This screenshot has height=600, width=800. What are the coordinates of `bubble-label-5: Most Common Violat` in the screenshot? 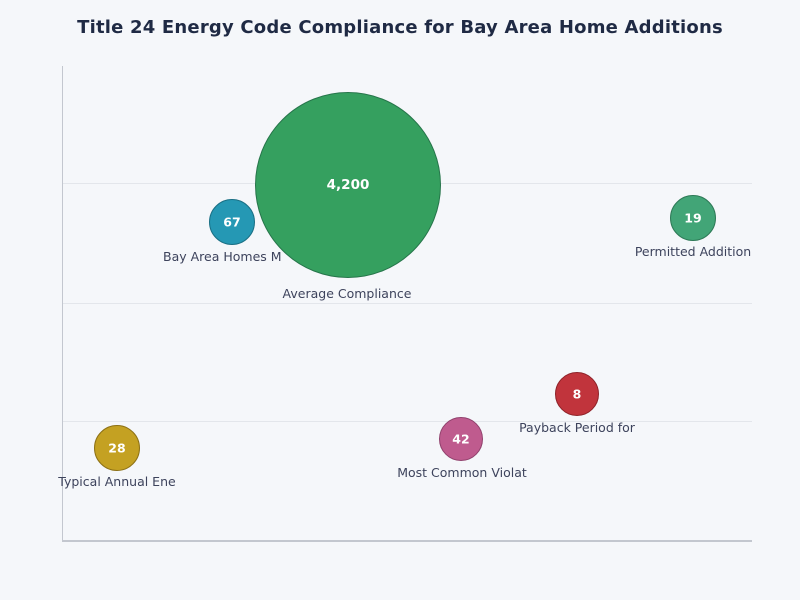 It's located at (462, 472).